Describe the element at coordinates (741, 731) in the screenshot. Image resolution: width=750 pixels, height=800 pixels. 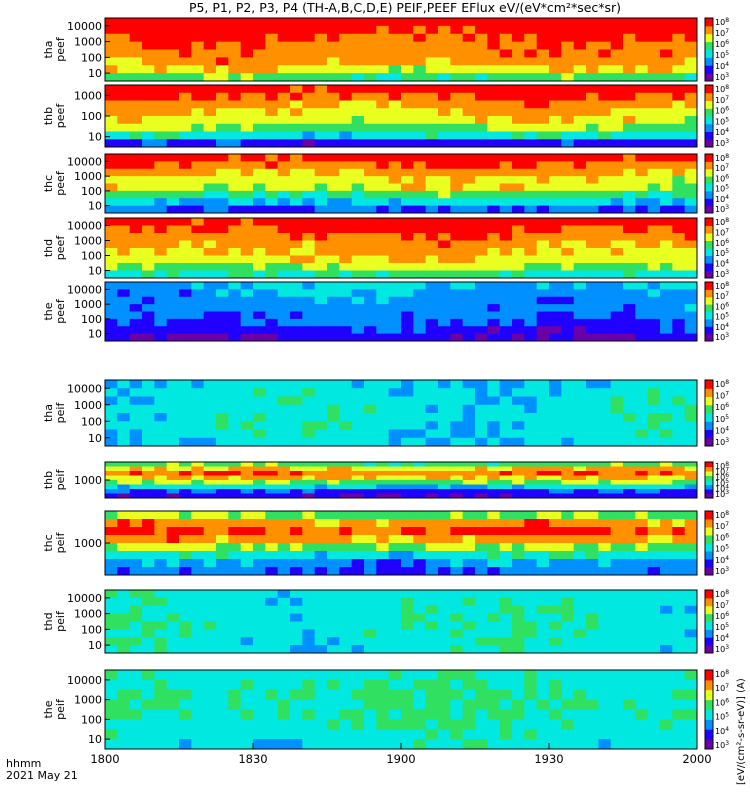
I see `colorbar-label: [eV/(cm²-s-sr-eV)] (A)` at that location.